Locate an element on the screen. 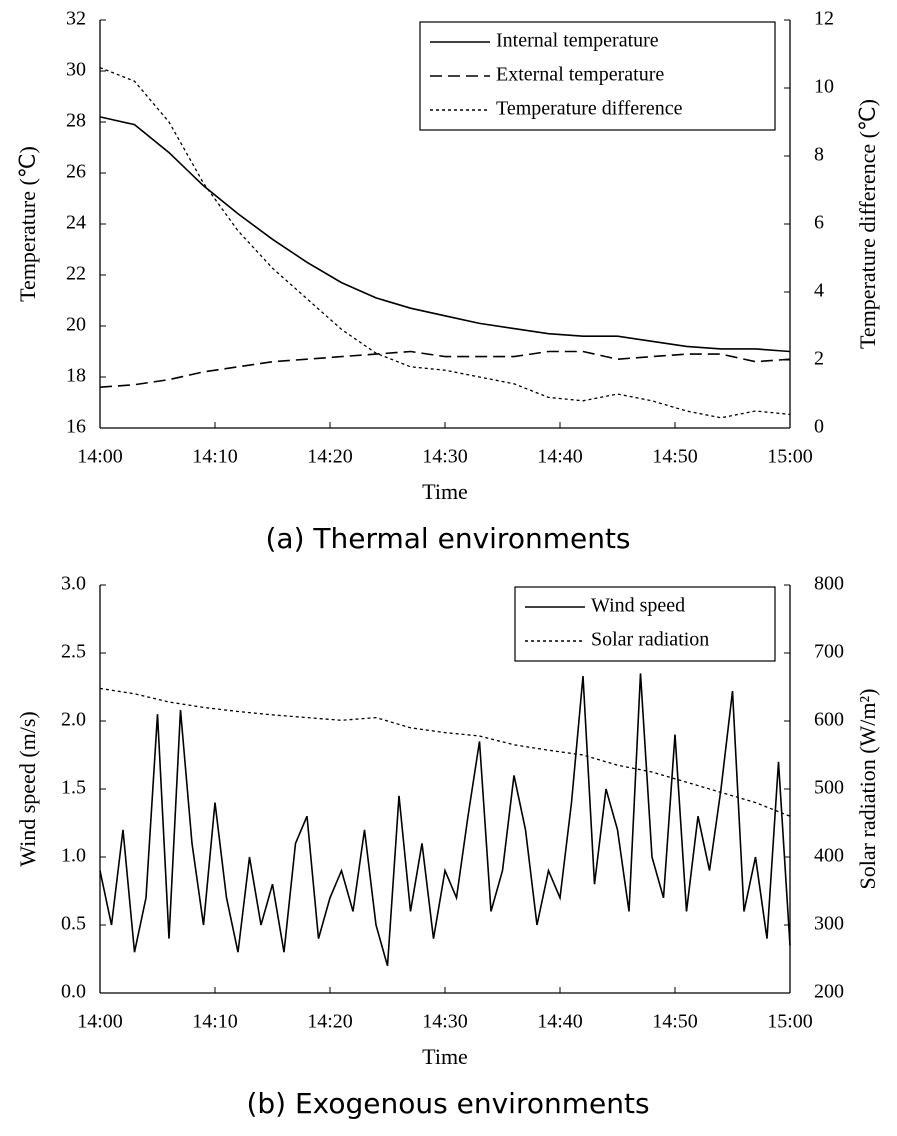 The image size is (897, 1136). y2-tick-label: 2 is located at coordinates (819, 359).